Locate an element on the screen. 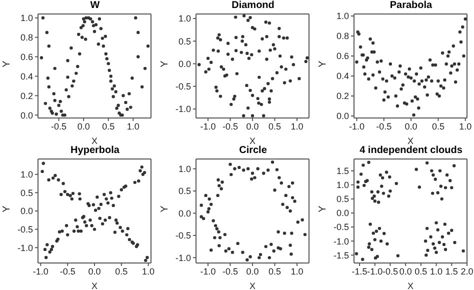 This screenshot has height=290, width=474. chart-title: 4 independent clouds is located at coordinates (411, 150).